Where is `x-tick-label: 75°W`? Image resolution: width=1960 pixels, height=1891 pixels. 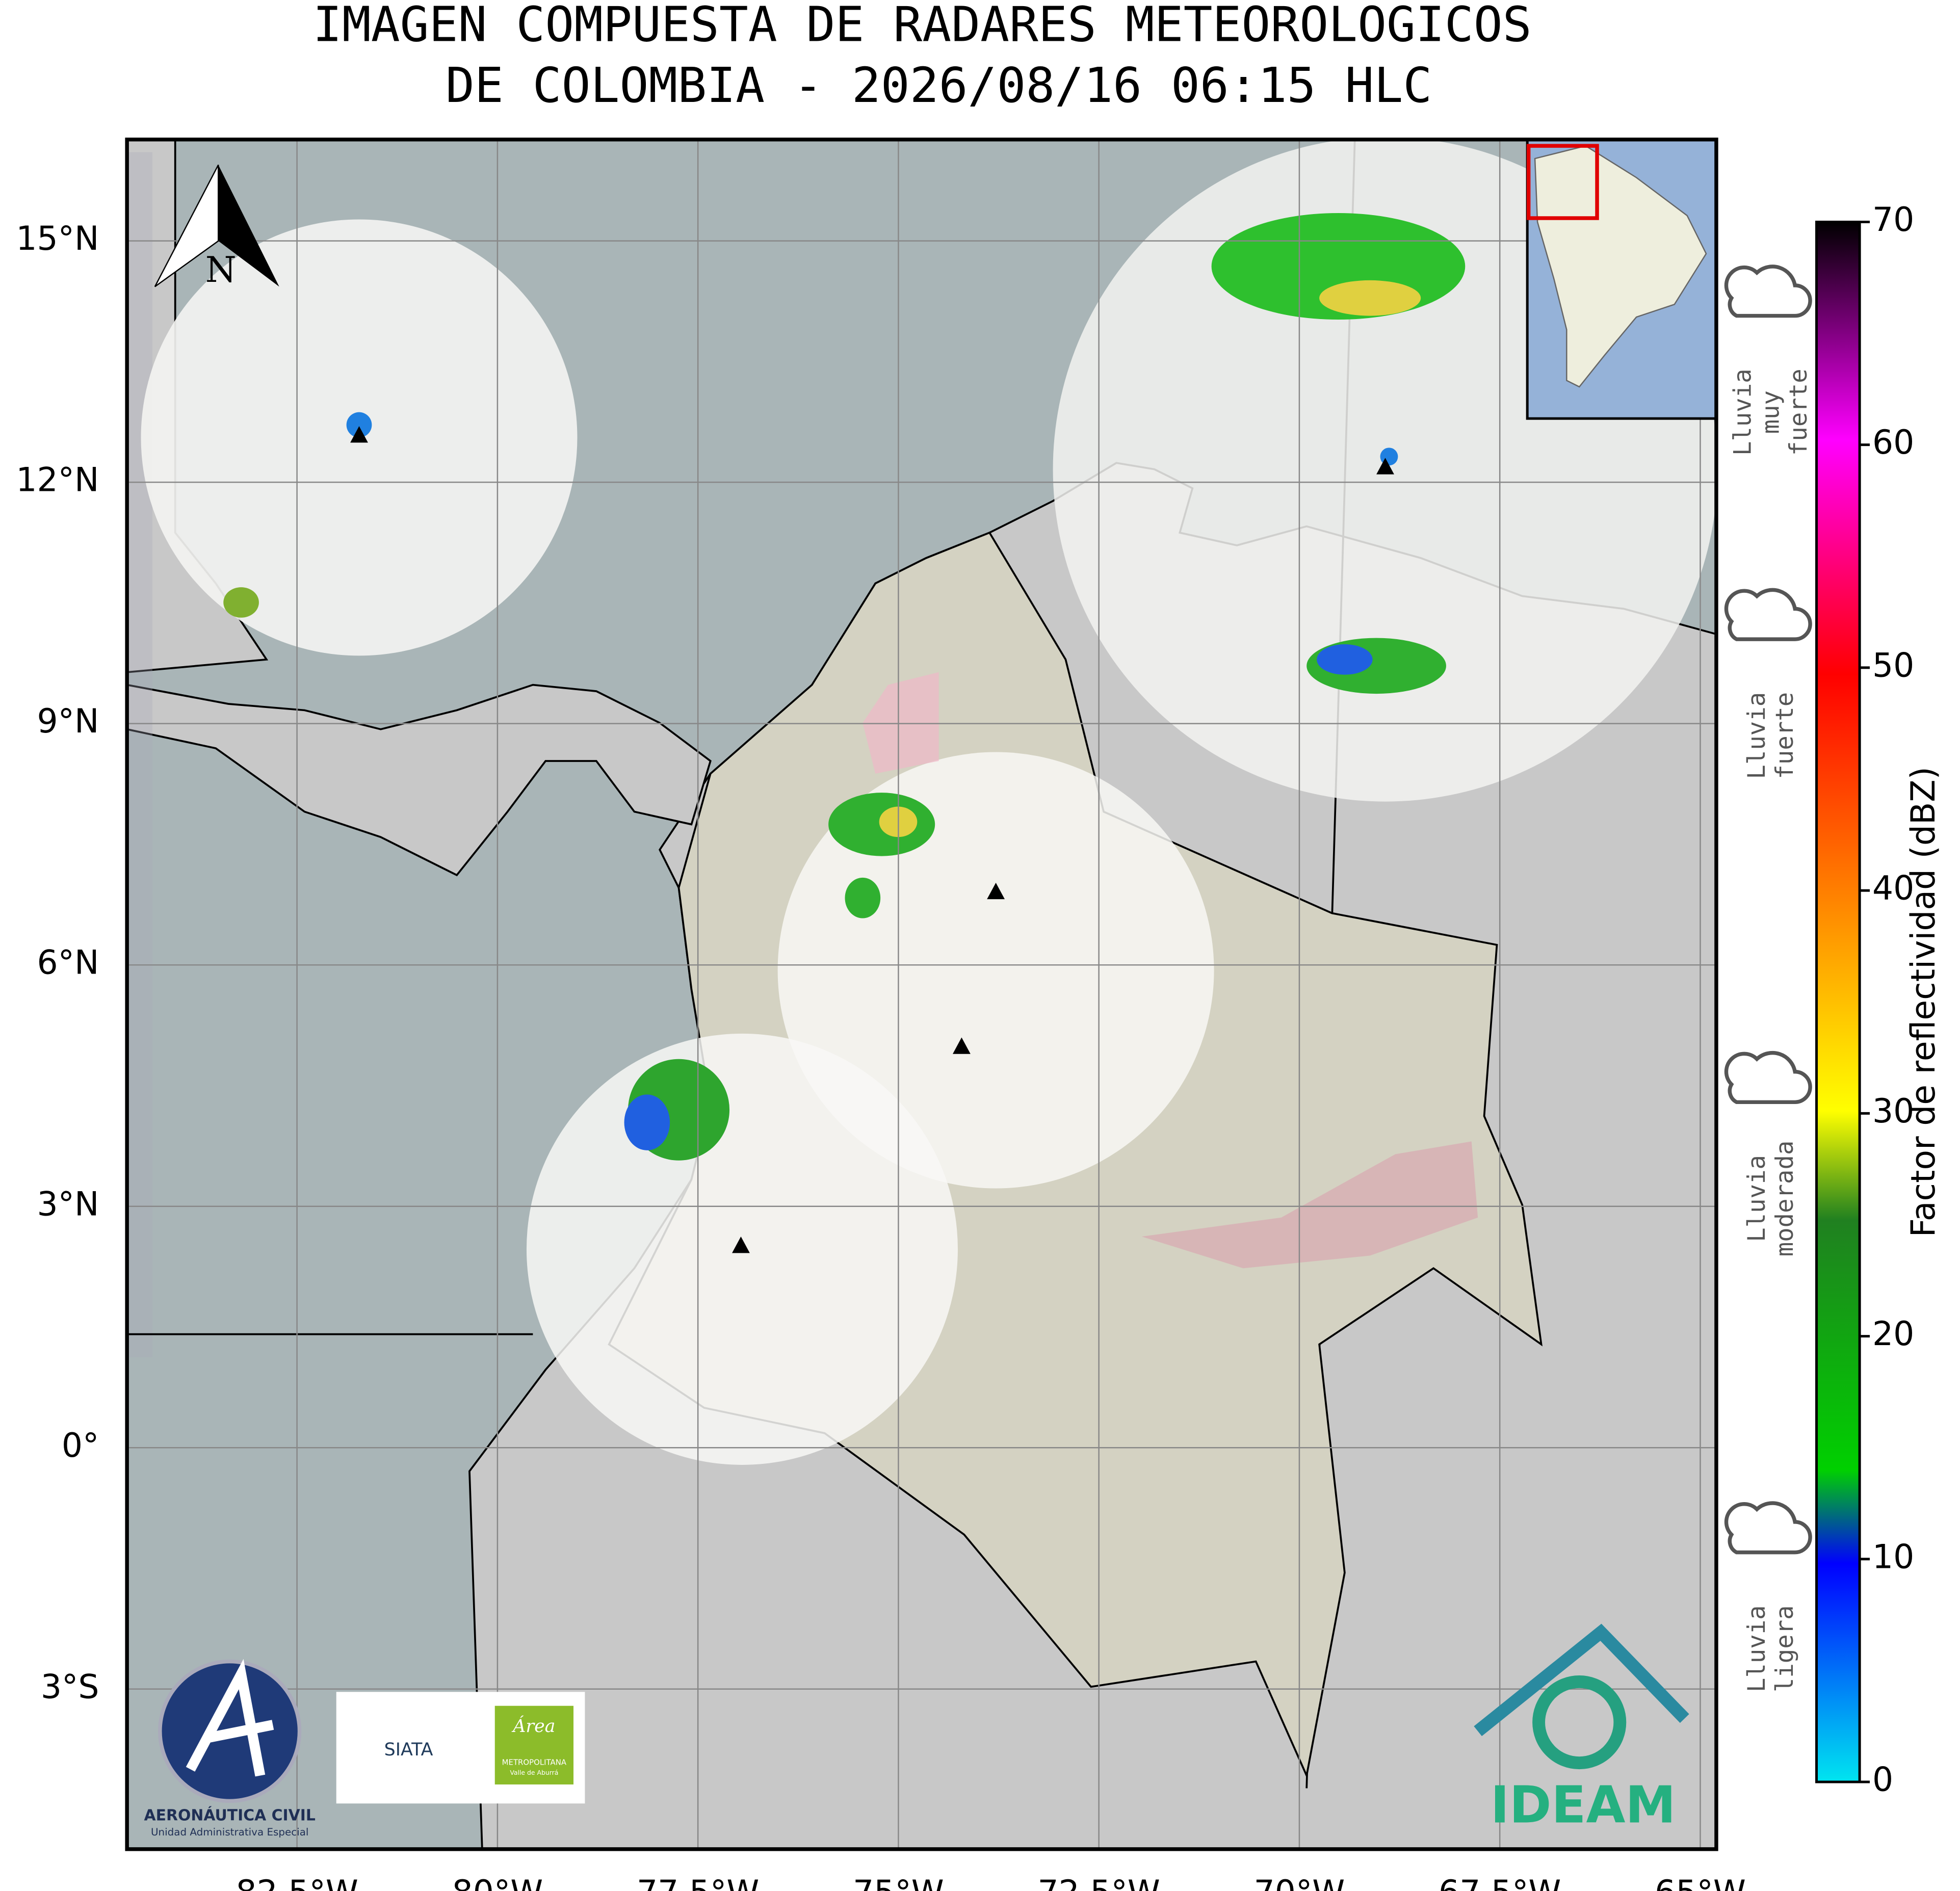
x-tick-label: 75°W is located at coordinates (898, 1882).